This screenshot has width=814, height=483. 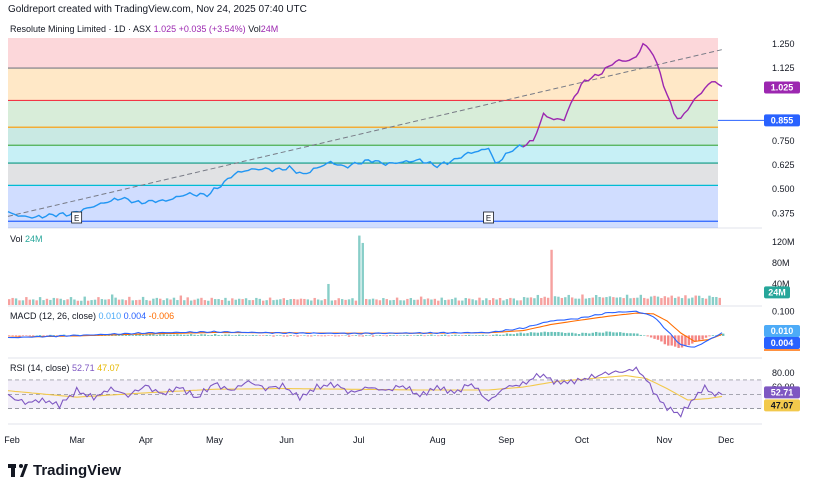 What do you see at coordinates (783, 311) in the screenshot?
I see `macd-tick-0: 0.100` at bounding box center [783, 311].